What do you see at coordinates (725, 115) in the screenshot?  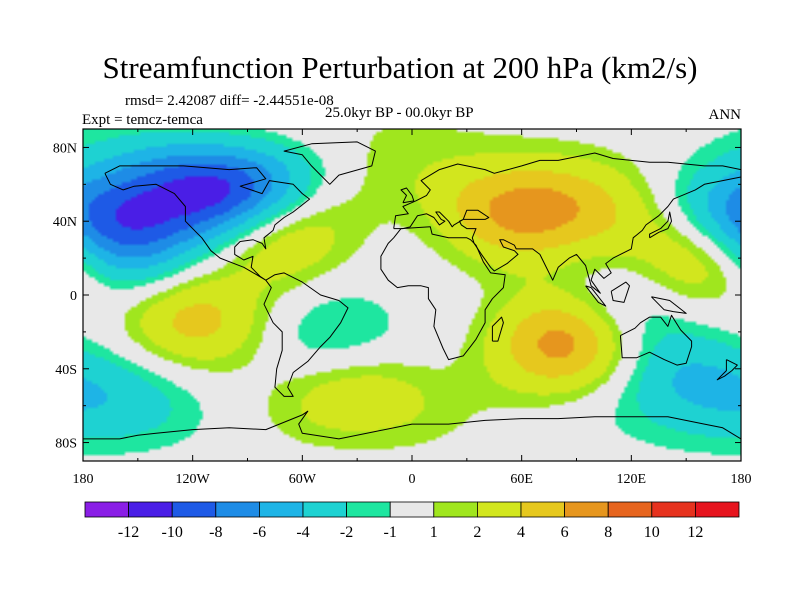 I see `season-label: ANN` at bounding box center [725, 115].